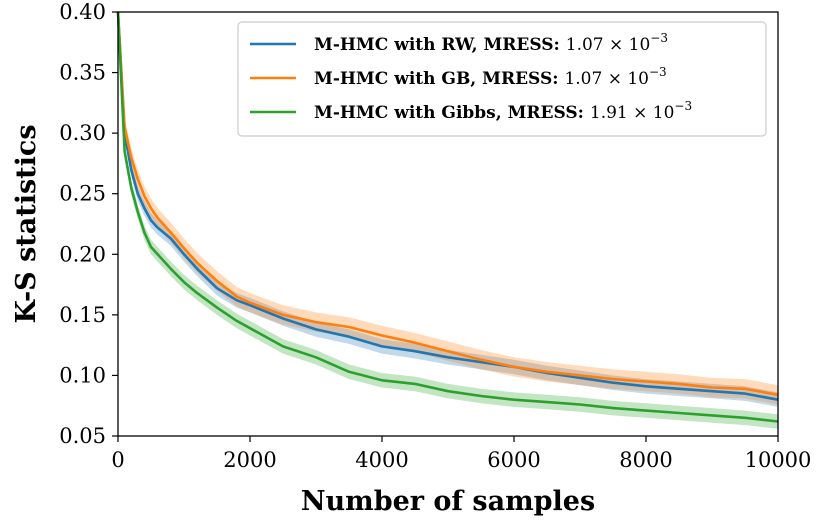 Image resolution: width=816 pixels, height=527 pixels. What do you see at coordinates (82, 12) in the screenshot?
I see `y-tick-label: 0.40` at bounding box center [82, 12].